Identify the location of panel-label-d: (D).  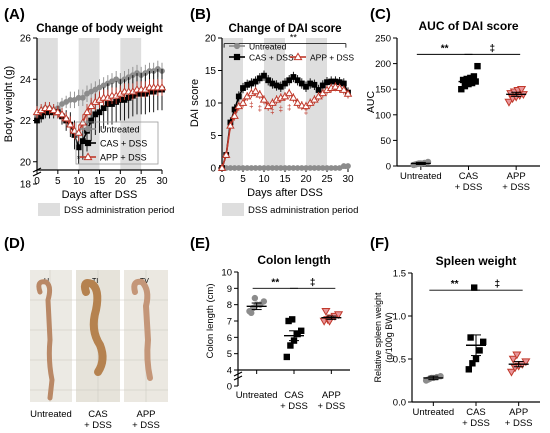
(14, 243).